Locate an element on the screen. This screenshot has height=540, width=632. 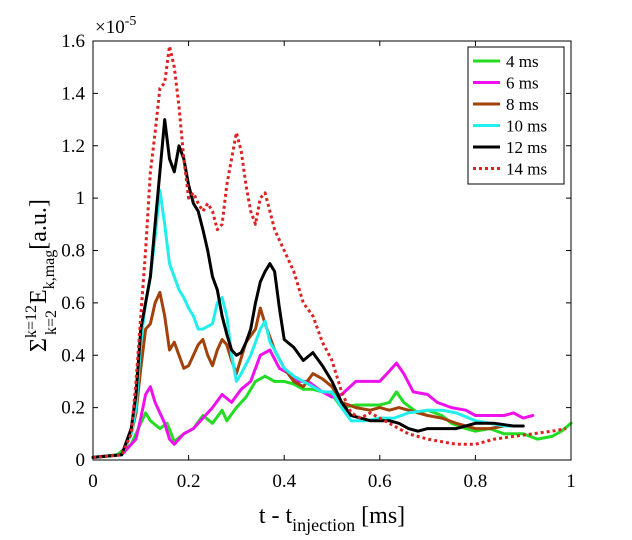
legend-label: 8 ms is located at coordinates (522, 104).